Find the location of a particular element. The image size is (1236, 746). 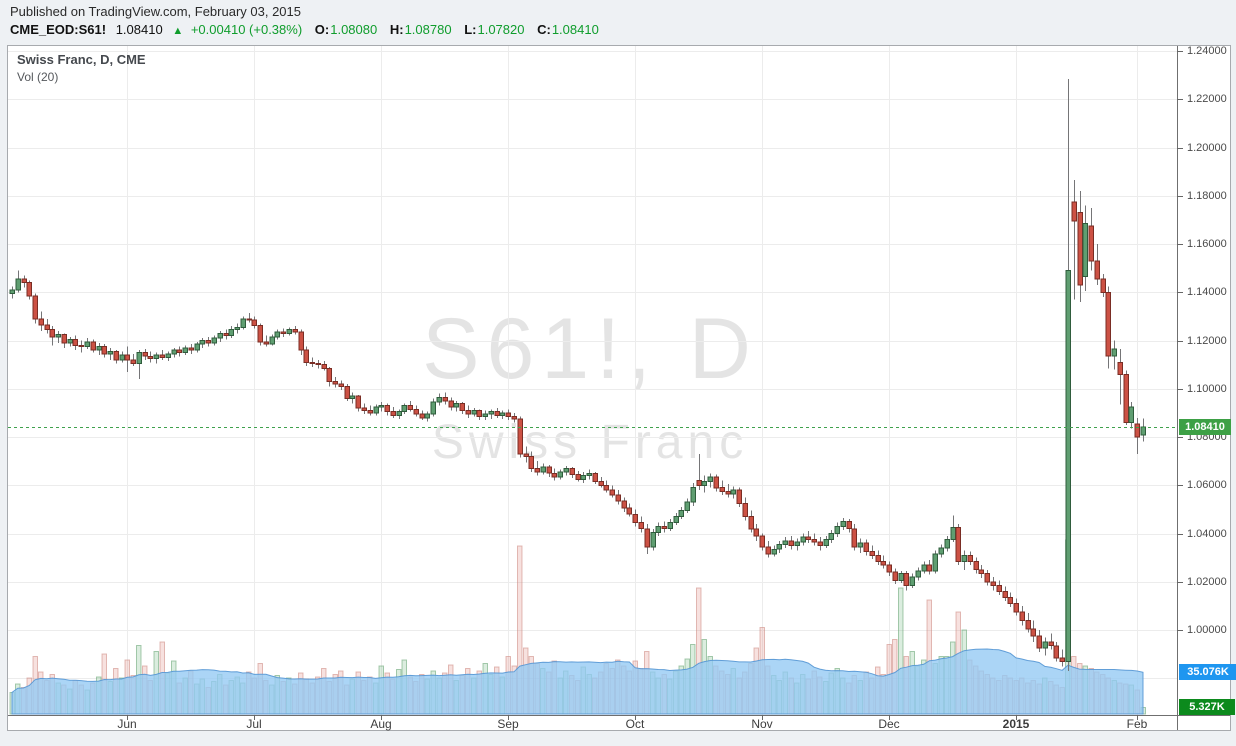

high-label: H: is located at coordinates (396, 29).